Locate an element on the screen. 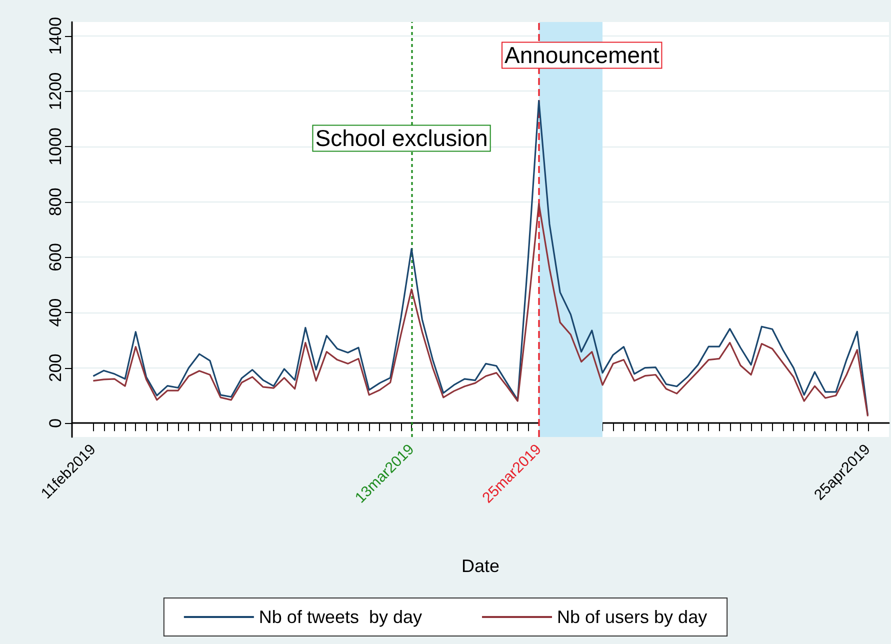 Image resolution: width=891 pixels, height=644 pixels. y-tick-label: 400 is located at coordinates (55, 312).